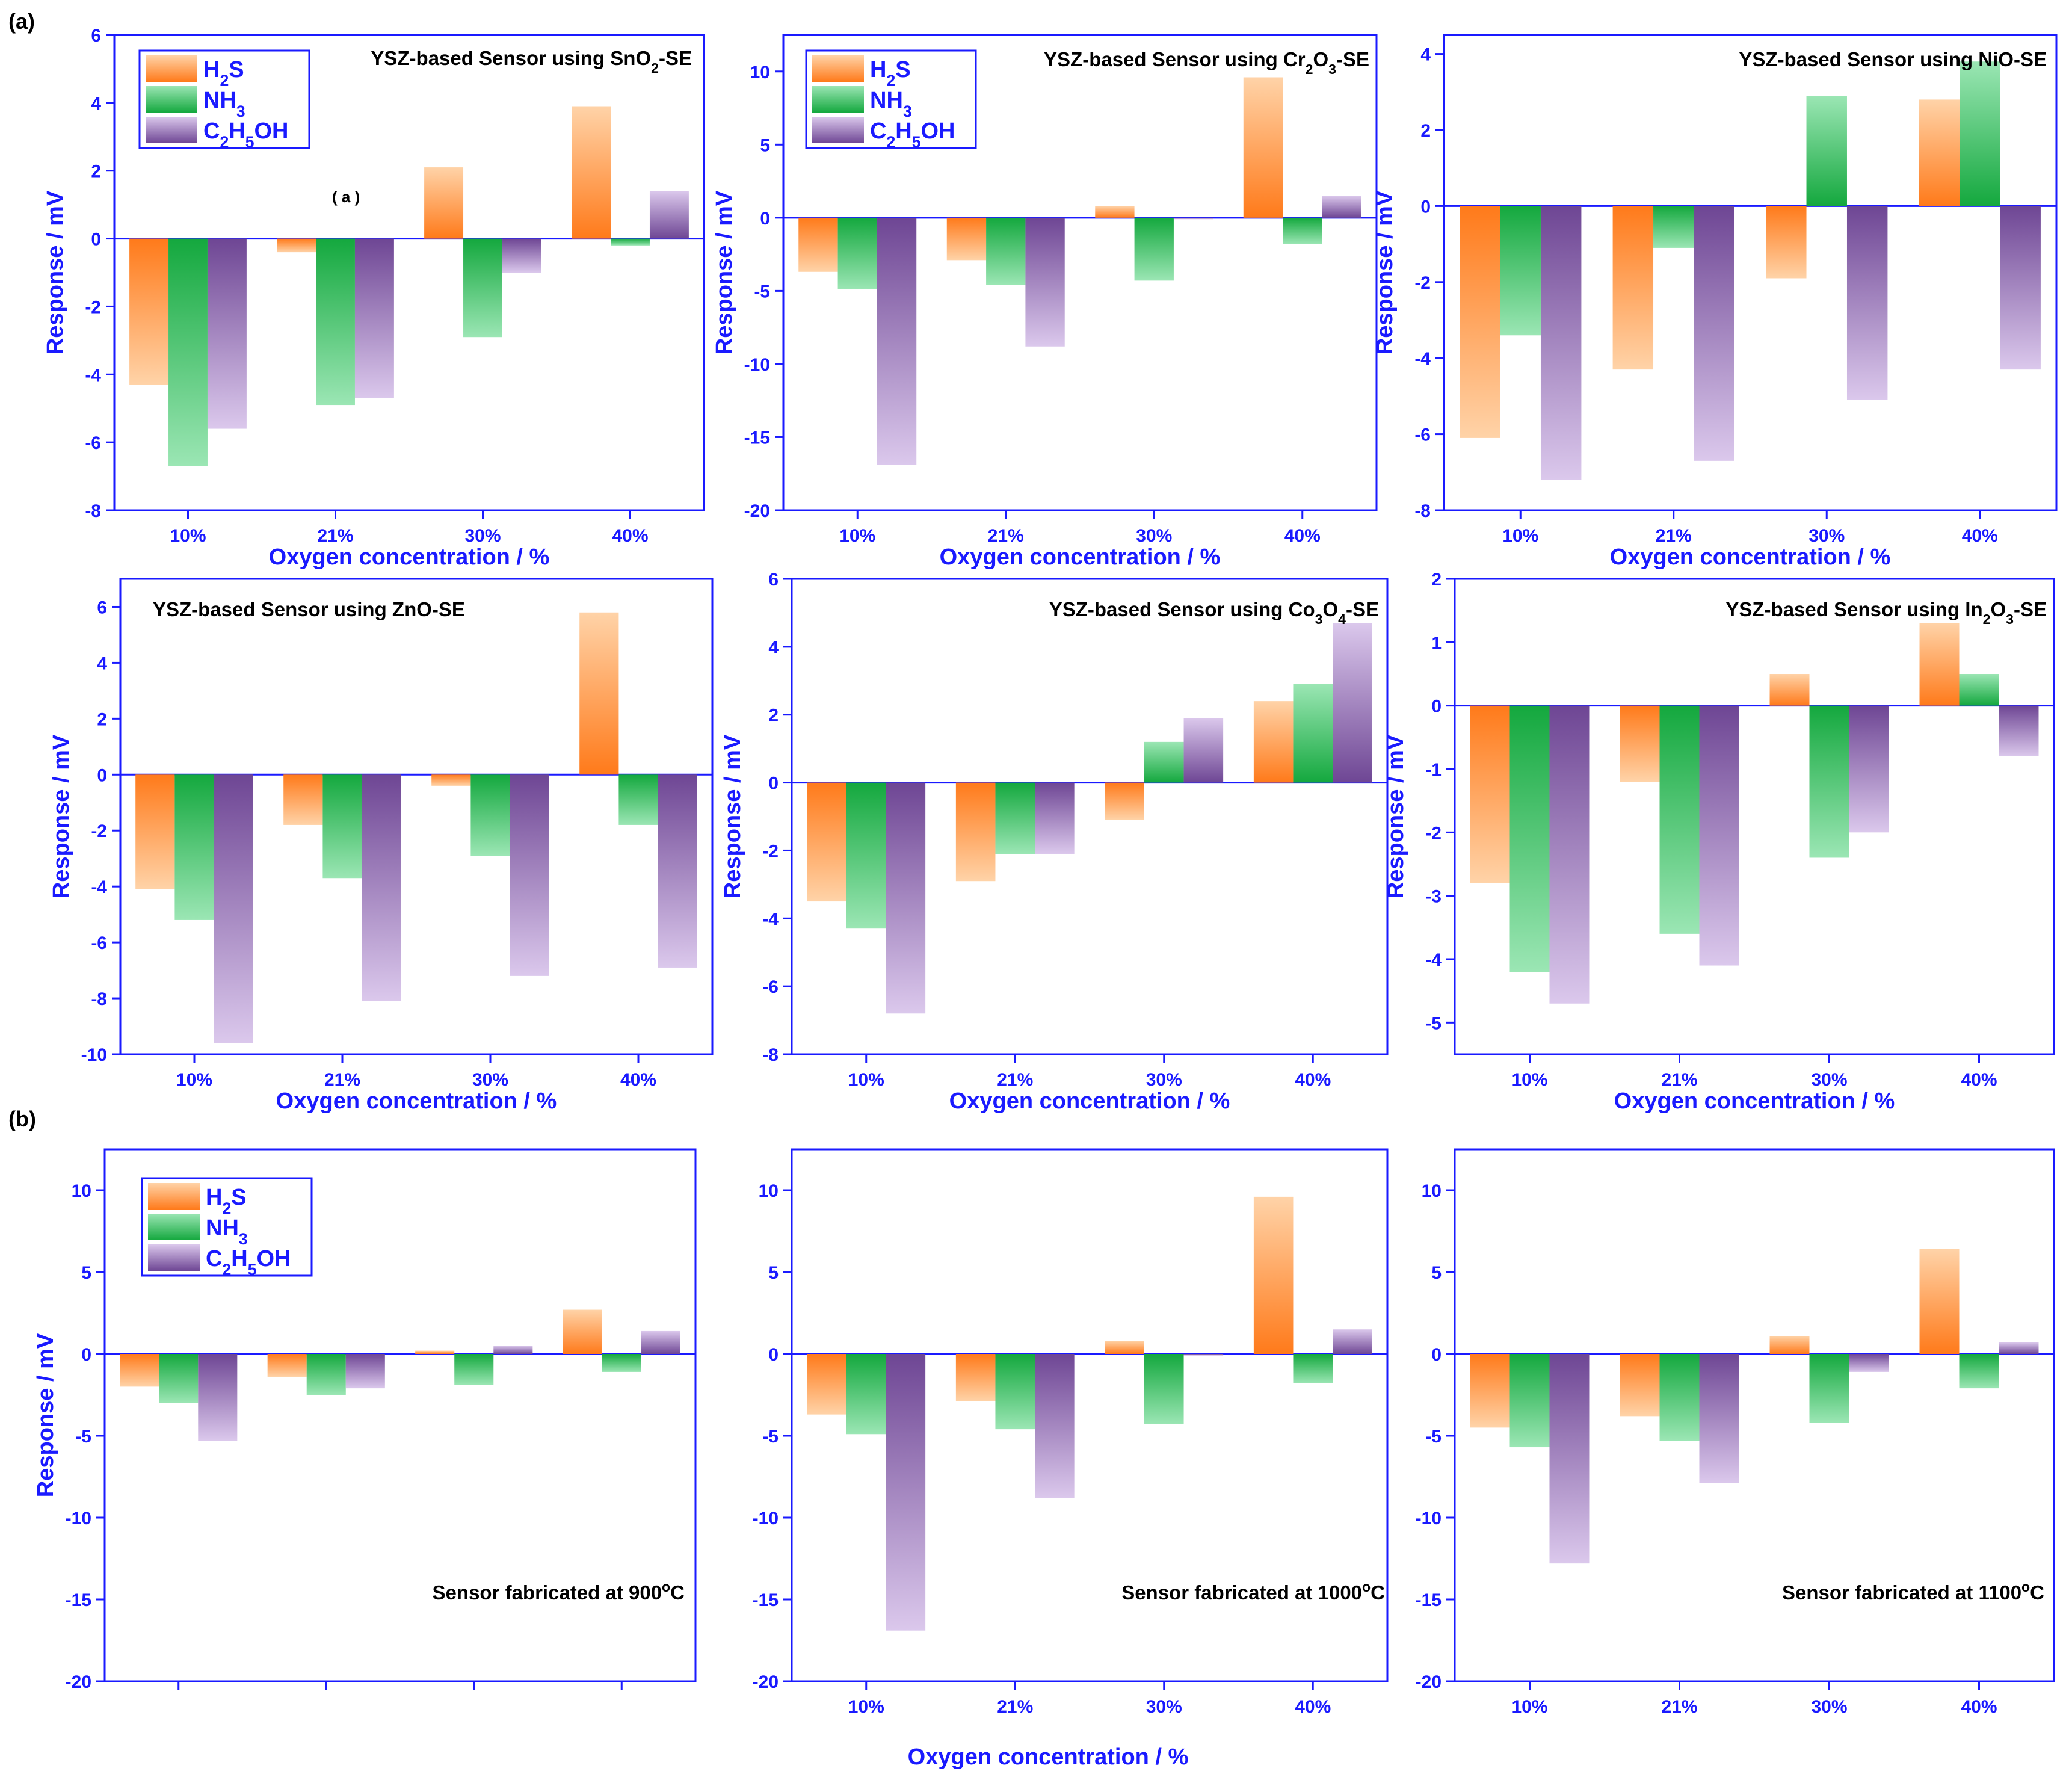 This screenshot has height=1792, width=2069. What do you see at coordinates (770, 1055) in the screenshot?
I see `y-tick-label: -8` at bounding box center [770, 1055].